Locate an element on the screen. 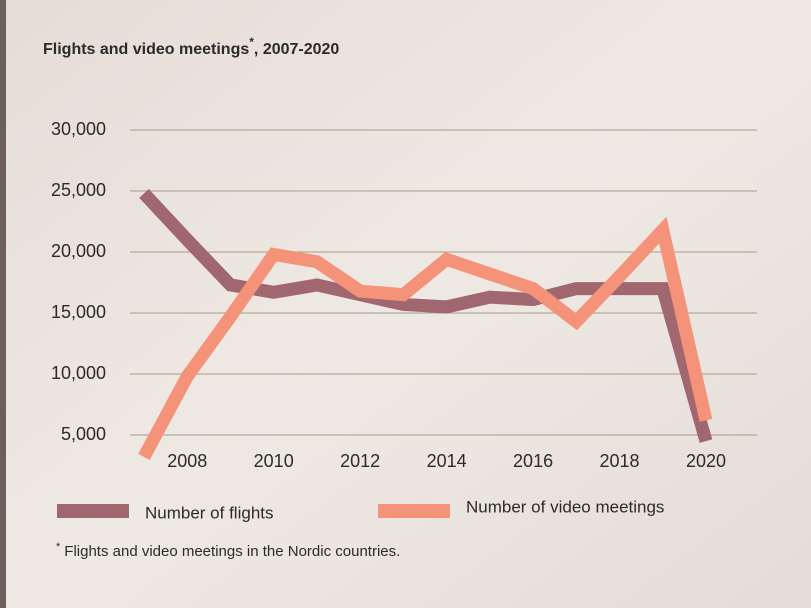 Image resolution: width=811 pixels, height=608 pixels. chart-title: Flights and video meetings*, 2007-2020 is located at coordinates (191, 46).